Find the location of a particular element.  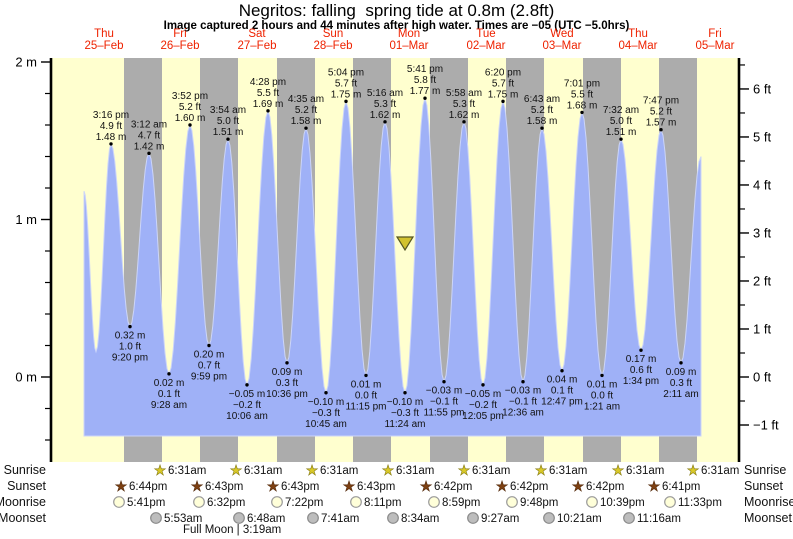

low-tide-label: −0.3 ft is located at coordinates (326, 413).